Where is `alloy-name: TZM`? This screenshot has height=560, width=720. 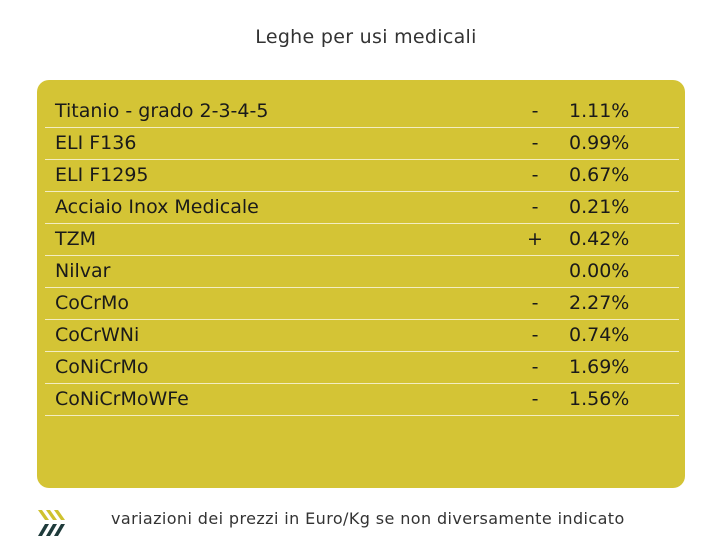 alloy-name: TZM is located at coordinates (76, 239).